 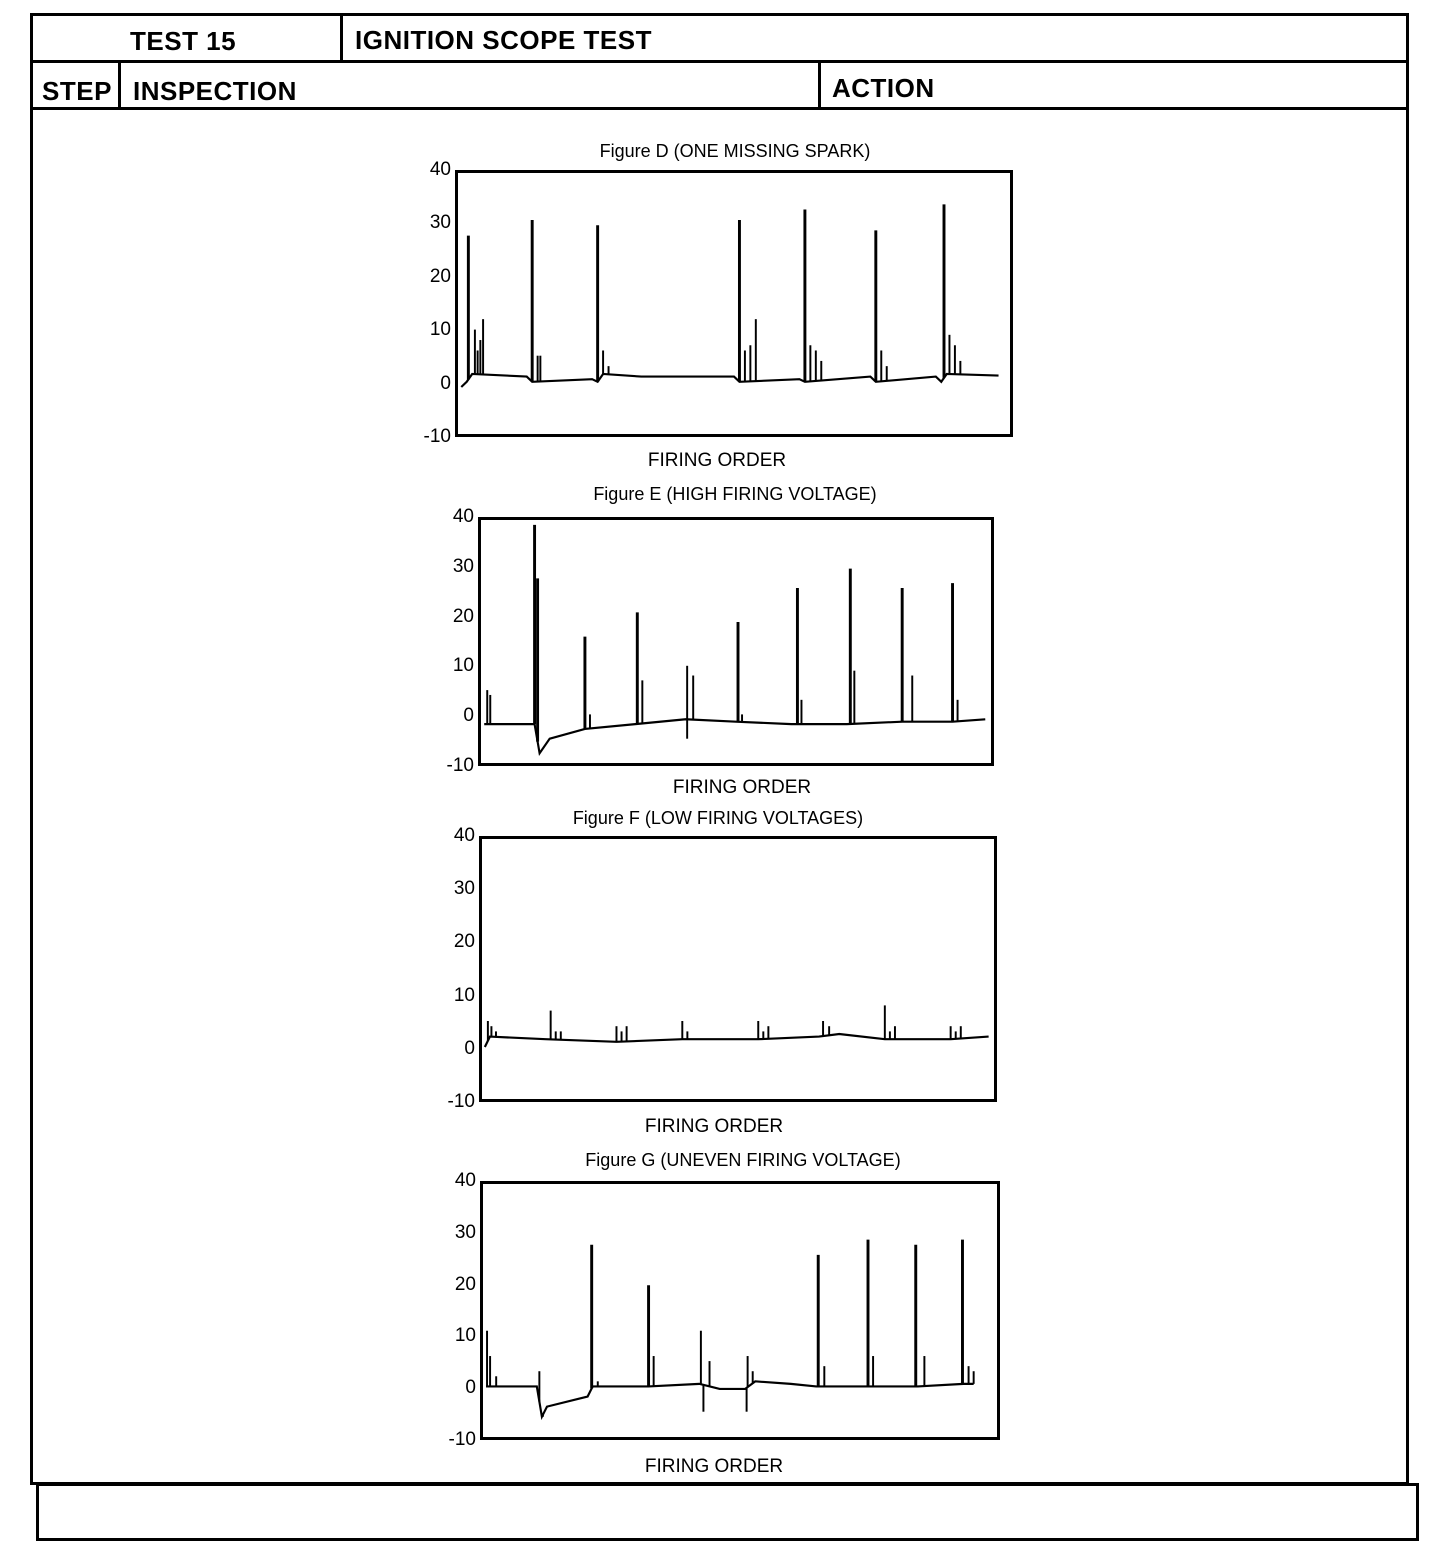 I want to click on test-number: TEST 15, so click(x=183, y=41).